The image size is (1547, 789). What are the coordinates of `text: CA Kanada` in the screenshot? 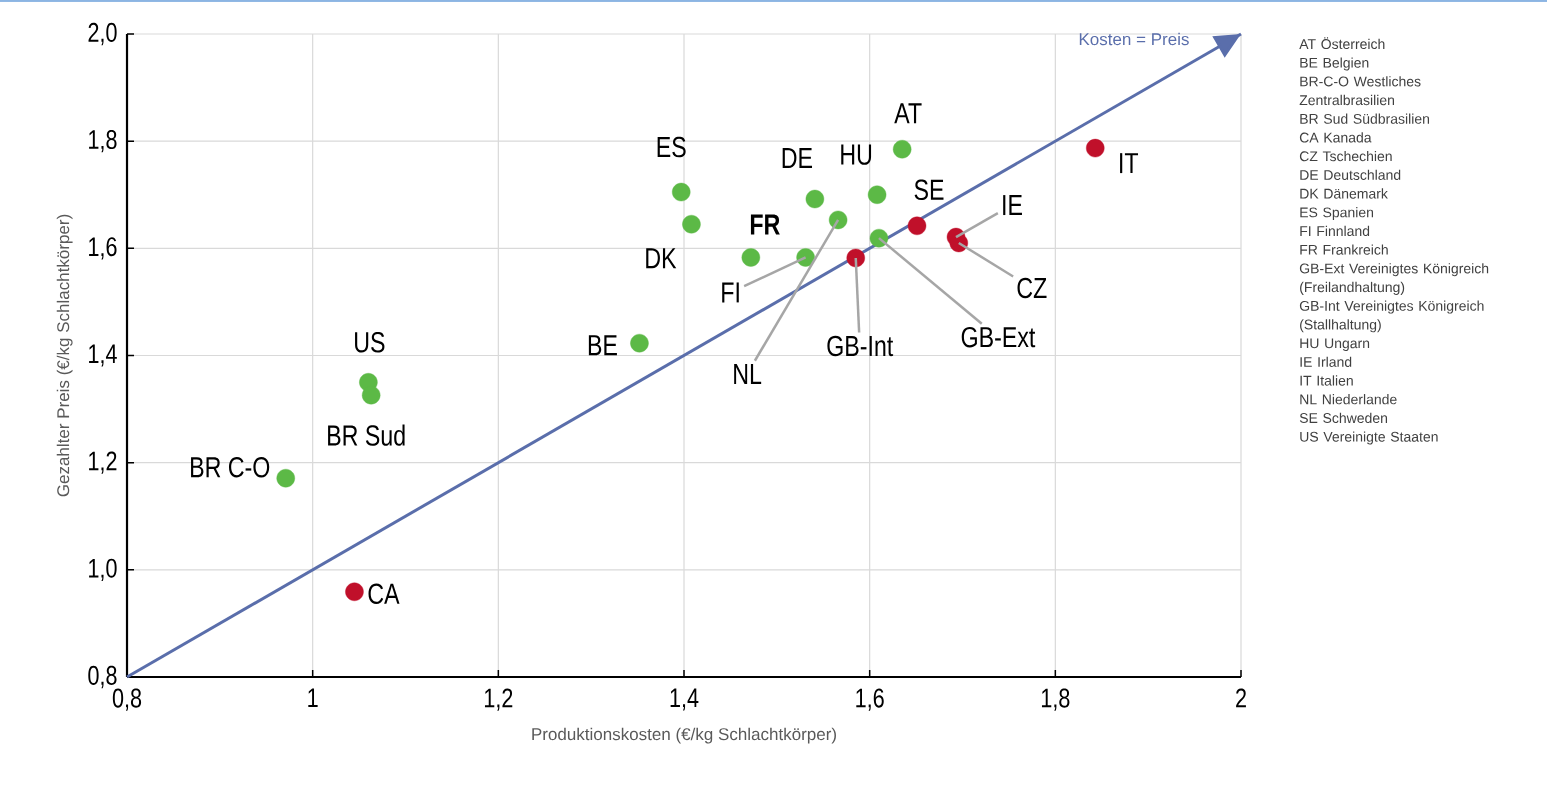 It's located at (1335, 137).